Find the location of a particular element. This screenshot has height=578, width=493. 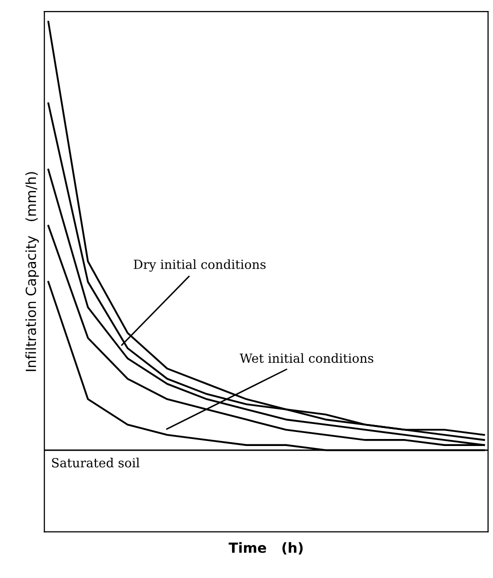

x-axis-title: Time (h) is located at coordinates (265, 548).